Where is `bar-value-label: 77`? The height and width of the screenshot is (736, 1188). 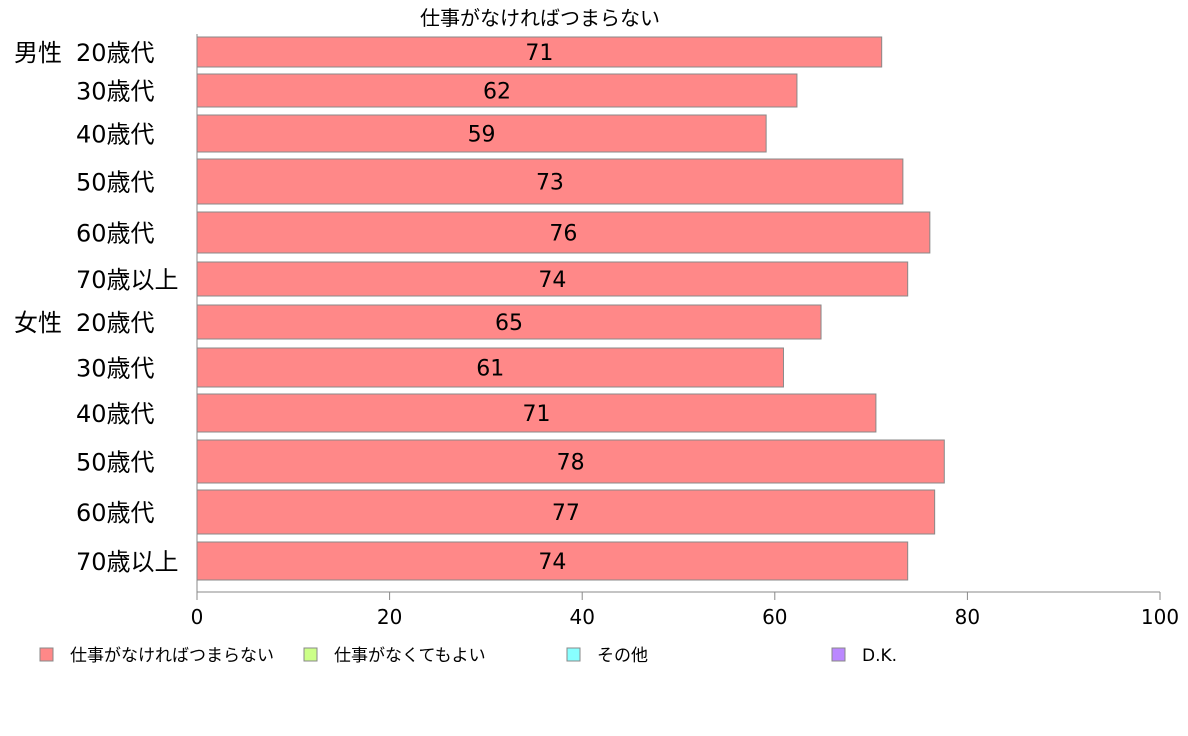 bar-value-label: 77 is located at coordinates (566, 513).